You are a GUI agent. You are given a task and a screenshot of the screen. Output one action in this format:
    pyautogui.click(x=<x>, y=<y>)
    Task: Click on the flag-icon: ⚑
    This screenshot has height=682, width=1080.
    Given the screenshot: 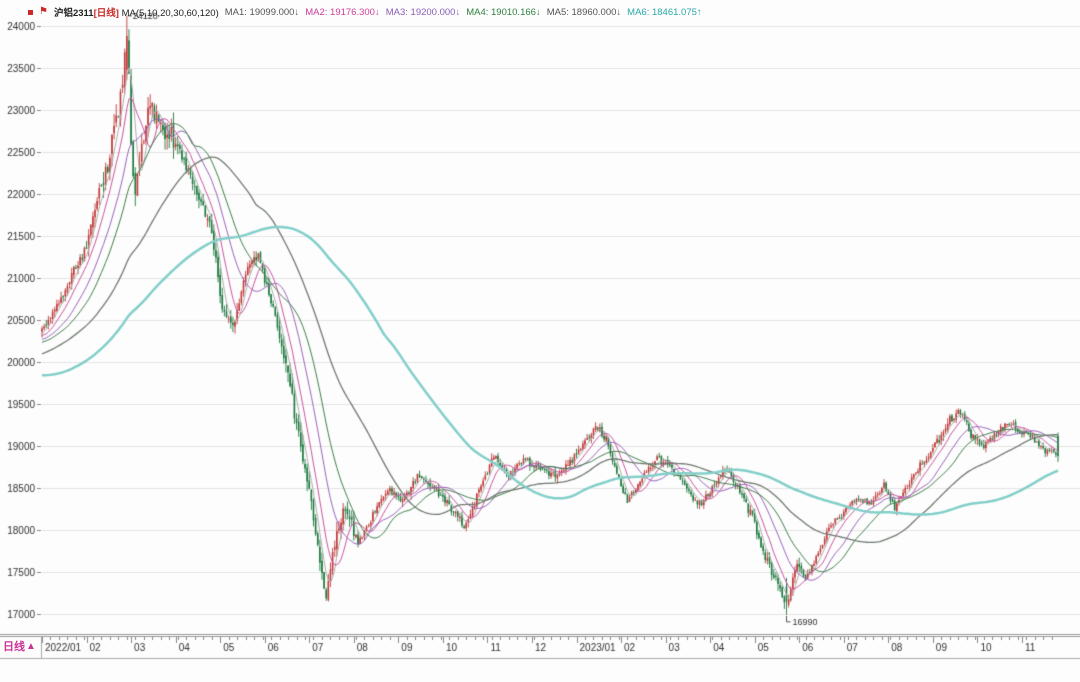 What is the action you would take?
    pyautogui.click(x=43, y=11)
    